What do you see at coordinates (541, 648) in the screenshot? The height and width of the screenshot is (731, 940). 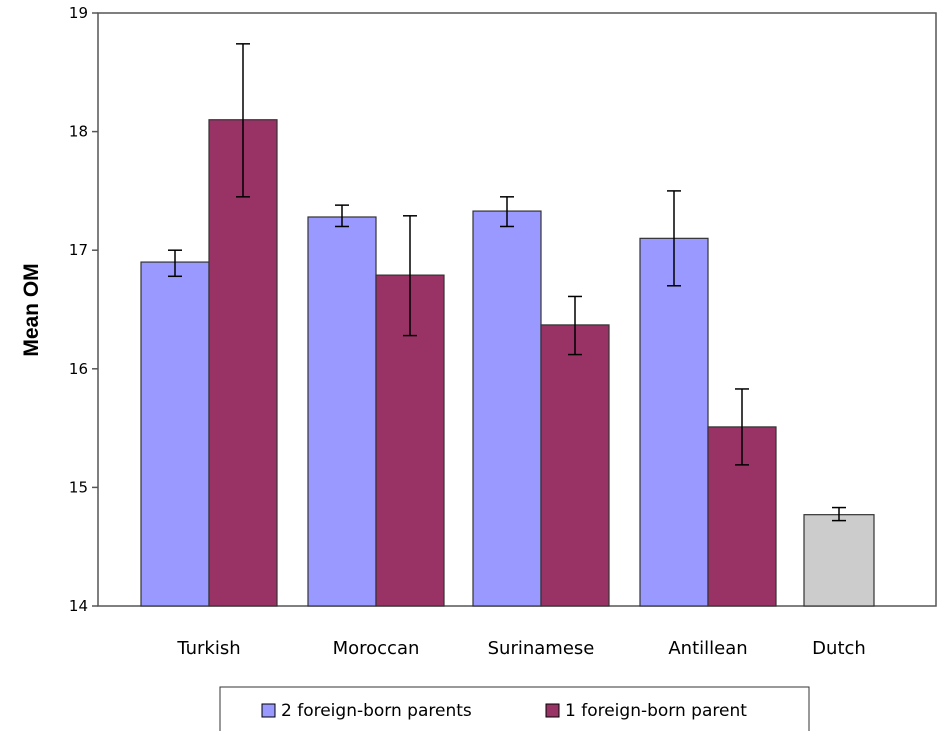 I see `x-tick-label-surinamese: Surinamese` at bounding box center [541, 648].